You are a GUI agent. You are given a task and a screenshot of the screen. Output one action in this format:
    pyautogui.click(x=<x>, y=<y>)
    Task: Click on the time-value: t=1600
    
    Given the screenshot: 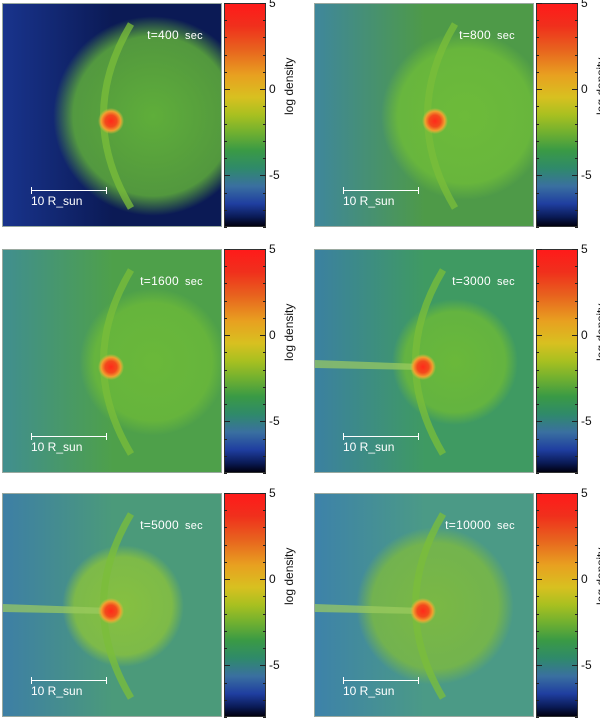 What is the action you would take?
    pyautogui.click(x=159, y=281)
    